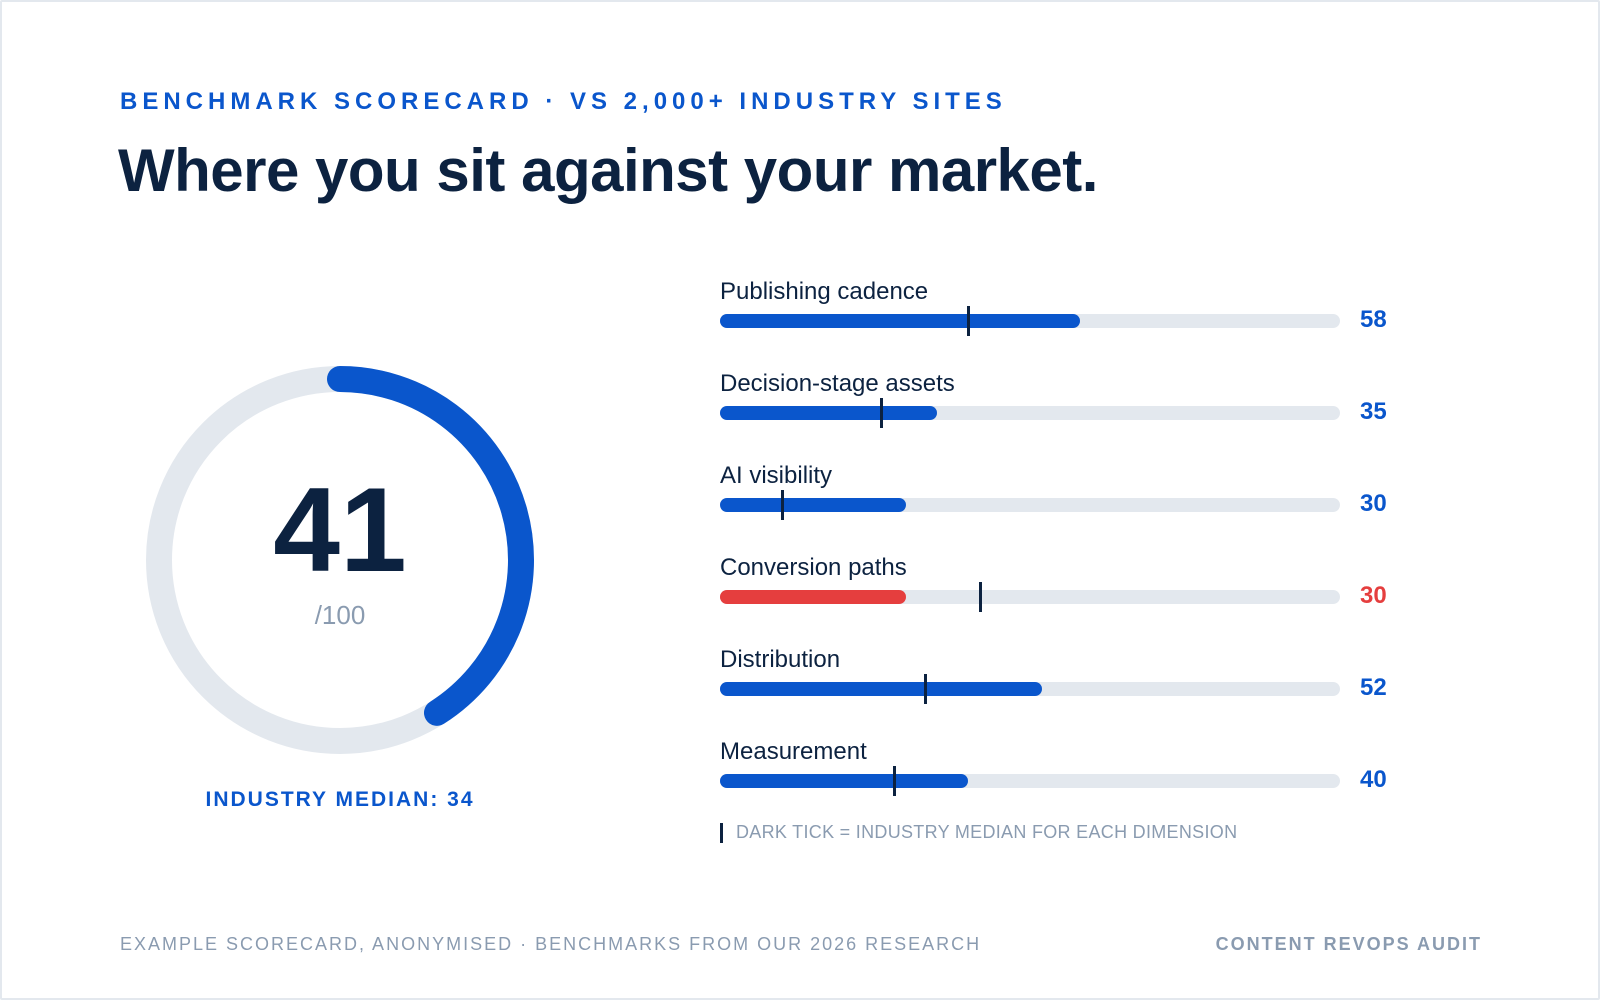  What do you see at coordinates (1373, 411) in the screenshot?
I see `dimension-value-label: 35` at bounding box center [1373, 411].